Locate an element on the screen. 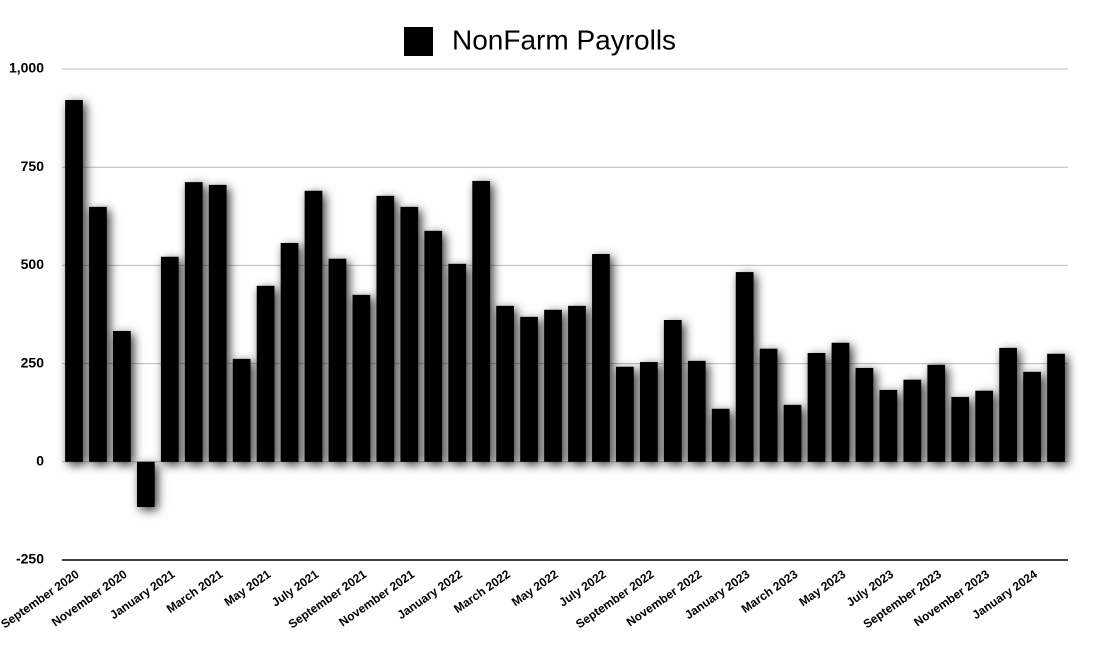 The height and width of the screenshot is (668, 1111). y-tick-label: -250 is located at coordinates (30, 559).